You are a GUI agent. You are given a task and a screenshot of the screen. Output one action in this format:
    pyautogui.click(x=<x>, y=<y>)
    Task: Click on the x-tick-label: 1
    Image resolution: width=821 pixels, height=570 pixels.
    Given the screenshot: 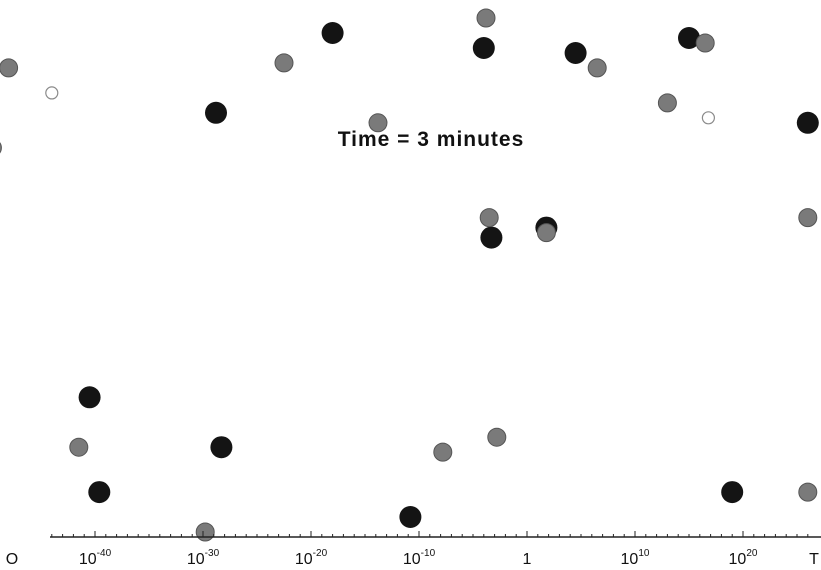 What is the action you would take?
    pyautogui.click(x=527, y=559)
    